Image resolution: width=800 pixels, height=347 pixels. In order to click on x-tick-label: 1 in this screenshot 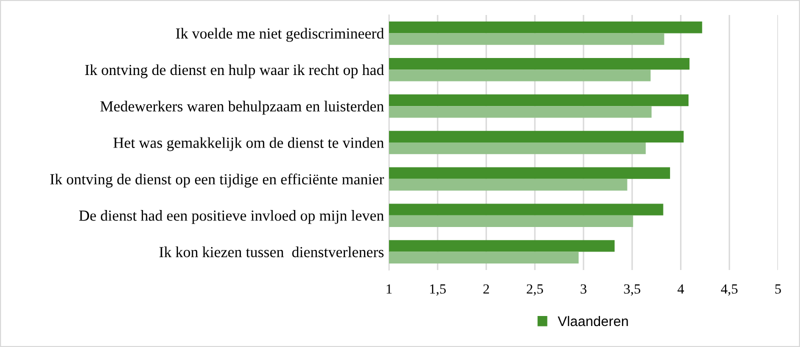, I will do `click(389, 289)`.